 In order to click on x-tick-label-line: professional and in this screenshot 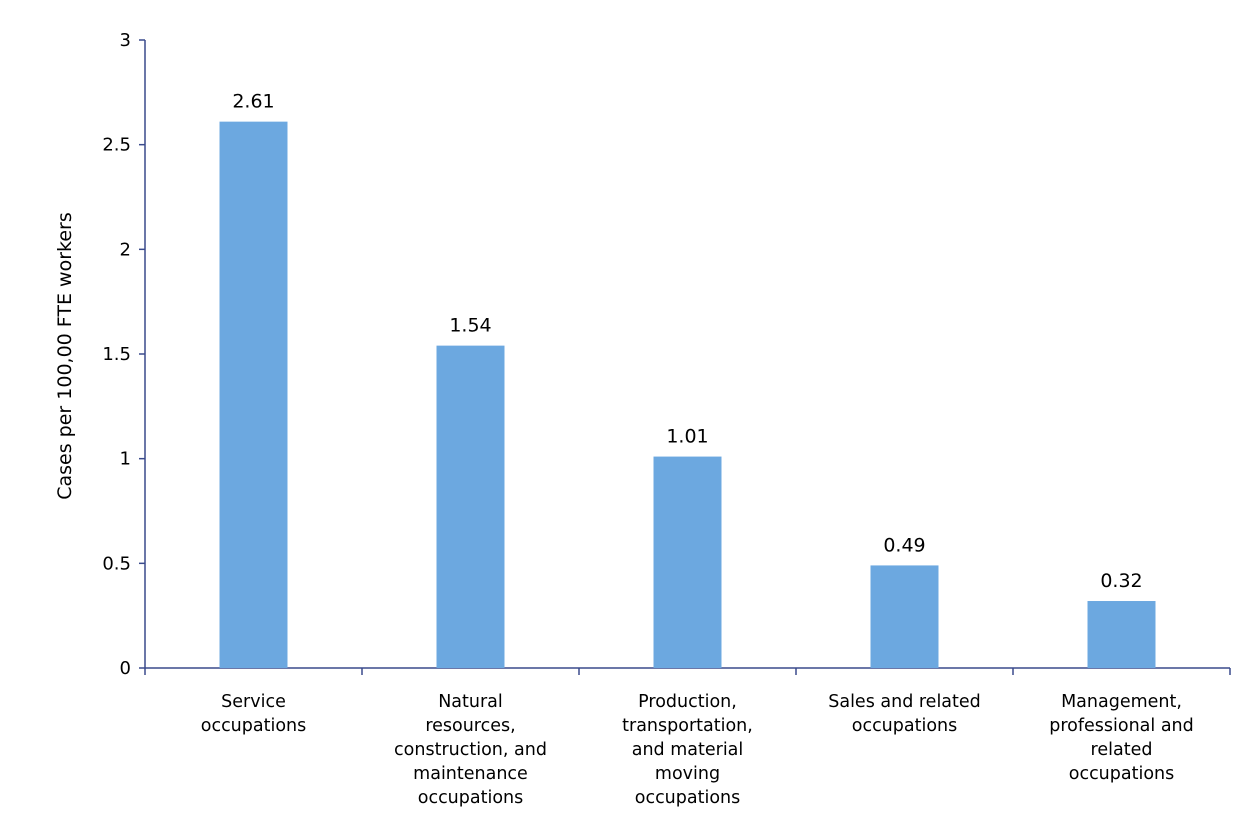, I will do `click(1121, 726)`.